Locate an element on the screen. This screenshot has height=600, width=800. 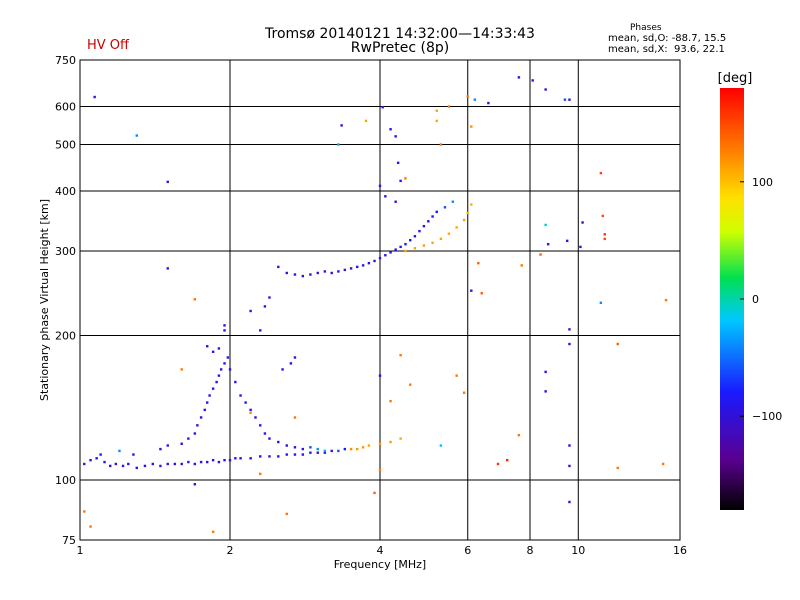
colorbar-ticks: 100 0 −100 is located at coordinates (761, 299).